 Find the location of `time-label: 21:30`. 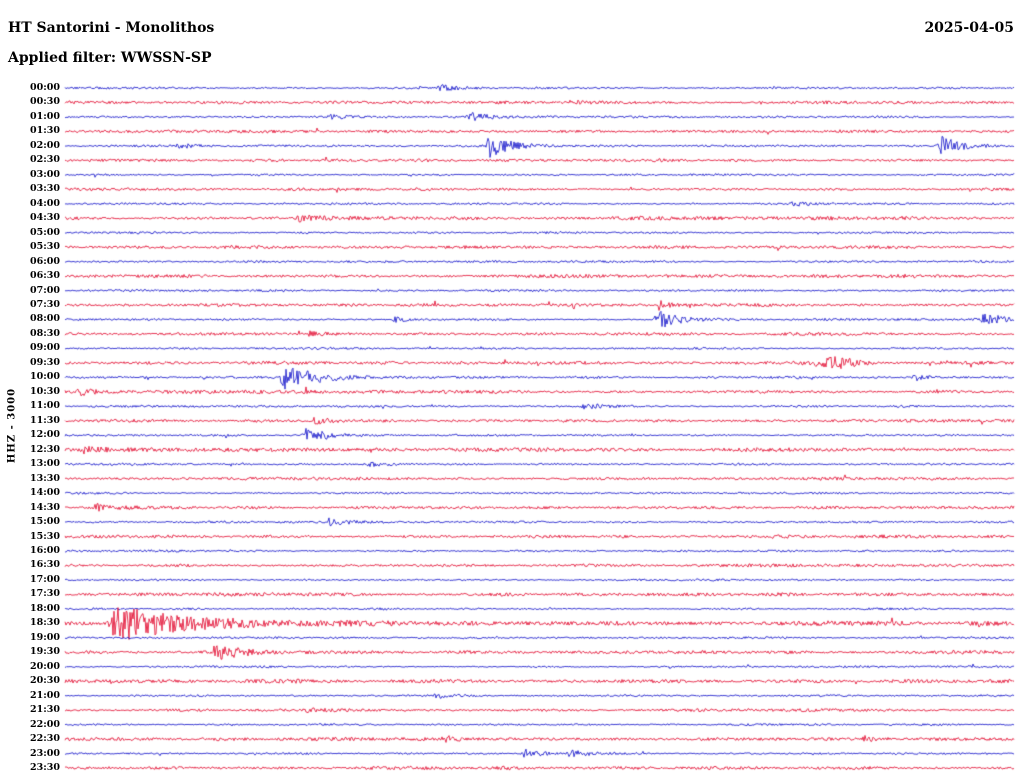

time-label: 21:30 is located at coordinates (45, 710).